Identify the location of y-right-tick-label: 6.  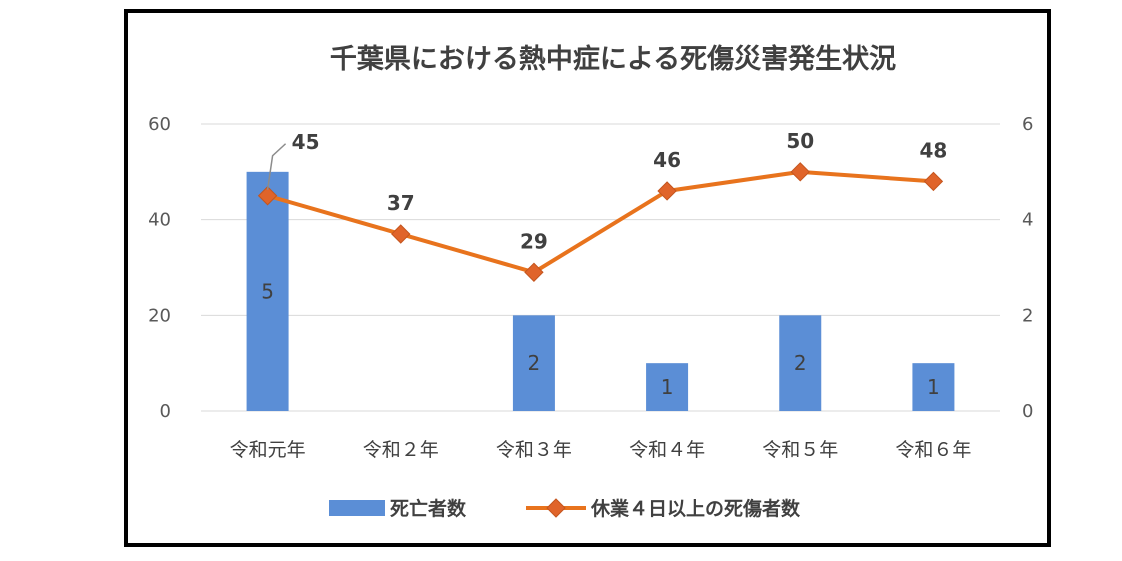
(1027, 124).